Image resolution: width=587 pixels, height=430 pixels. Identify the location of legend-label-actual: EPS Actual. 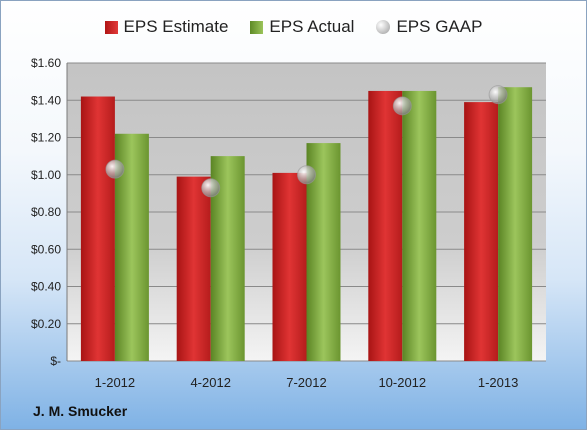
(312, 26).